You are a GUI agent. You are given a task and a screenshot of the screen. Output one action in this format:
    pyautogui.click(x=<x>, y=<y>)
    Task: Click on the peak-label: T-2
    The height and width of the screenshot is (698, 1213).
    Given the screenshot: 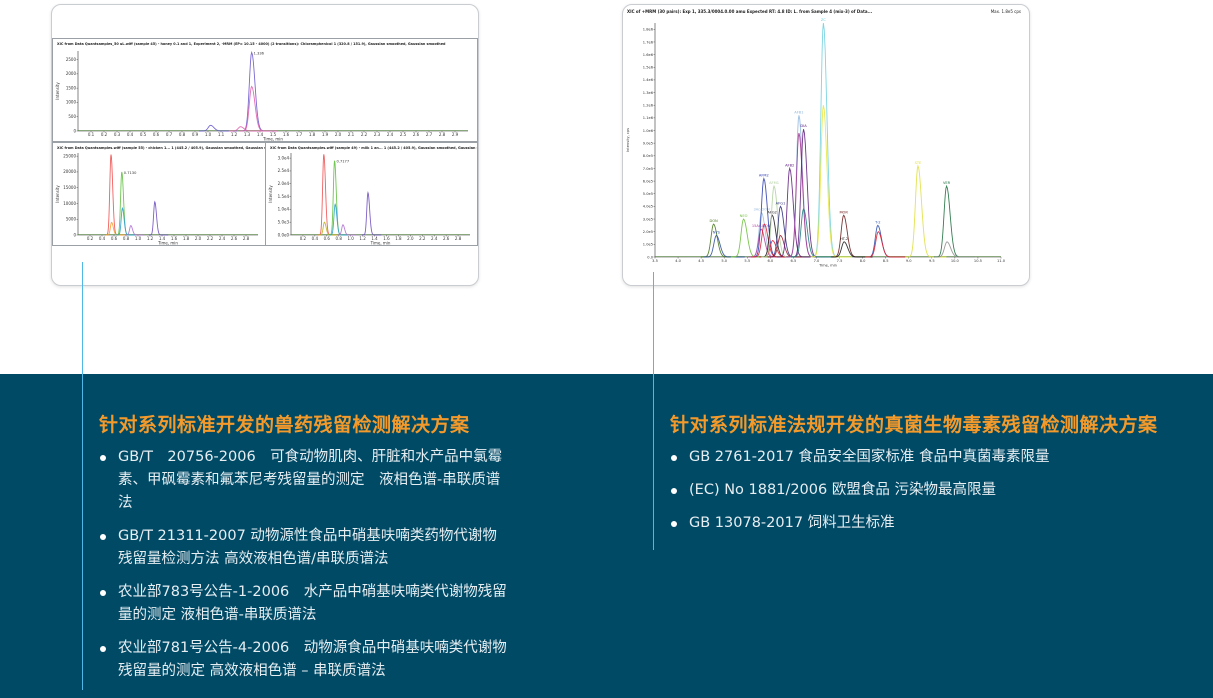 What is the action you would take?
    pyautogui.click(x=877, y=222)
    